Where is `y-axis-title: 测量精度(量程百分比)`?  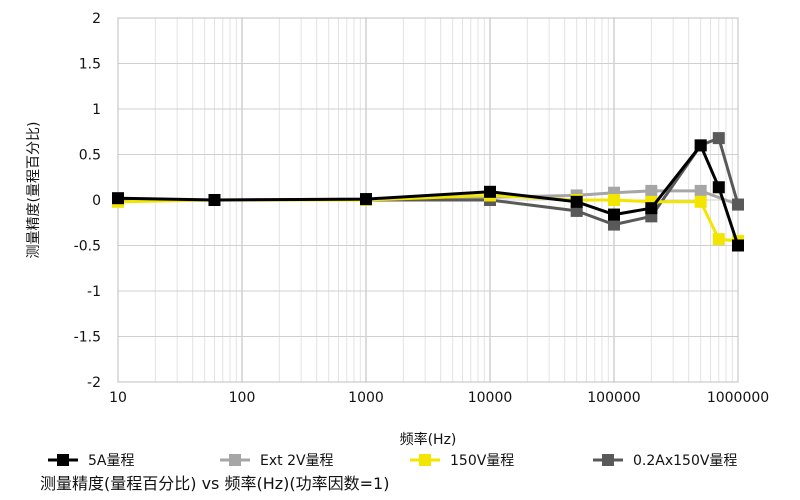 y-axis-title: 测量精度(量程百分比) is located at coordinates (34, 190).